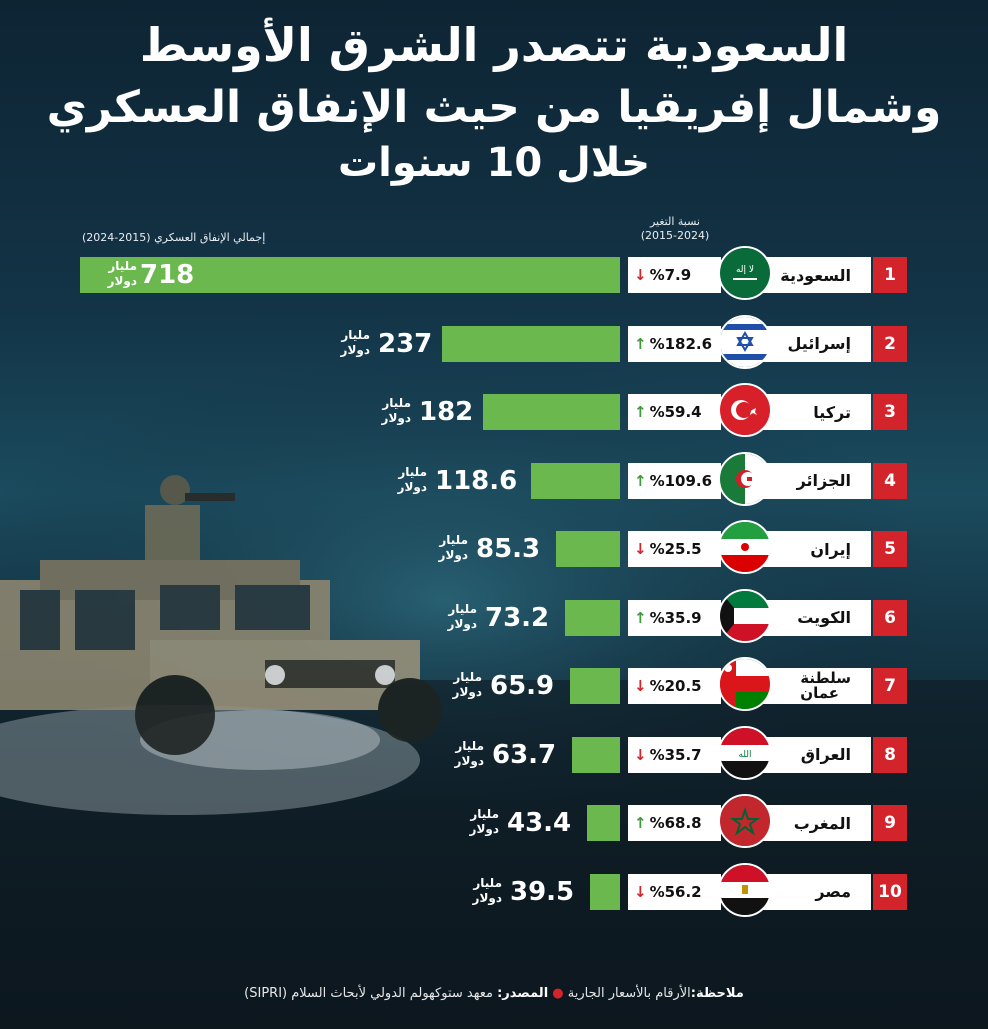  I want to click on israel-flag-icon, so click(745, 341).